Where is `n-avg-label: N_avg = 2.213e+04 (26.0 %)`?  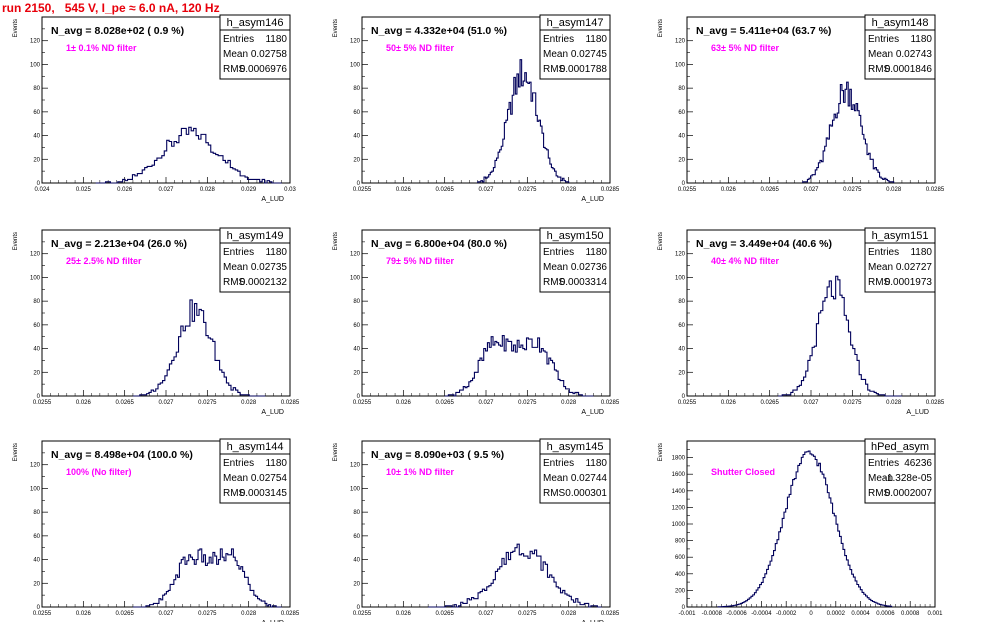
n-avg-label: N_avg = 2.213e+04 (26.0 %) is located at coordinates (119, 244).